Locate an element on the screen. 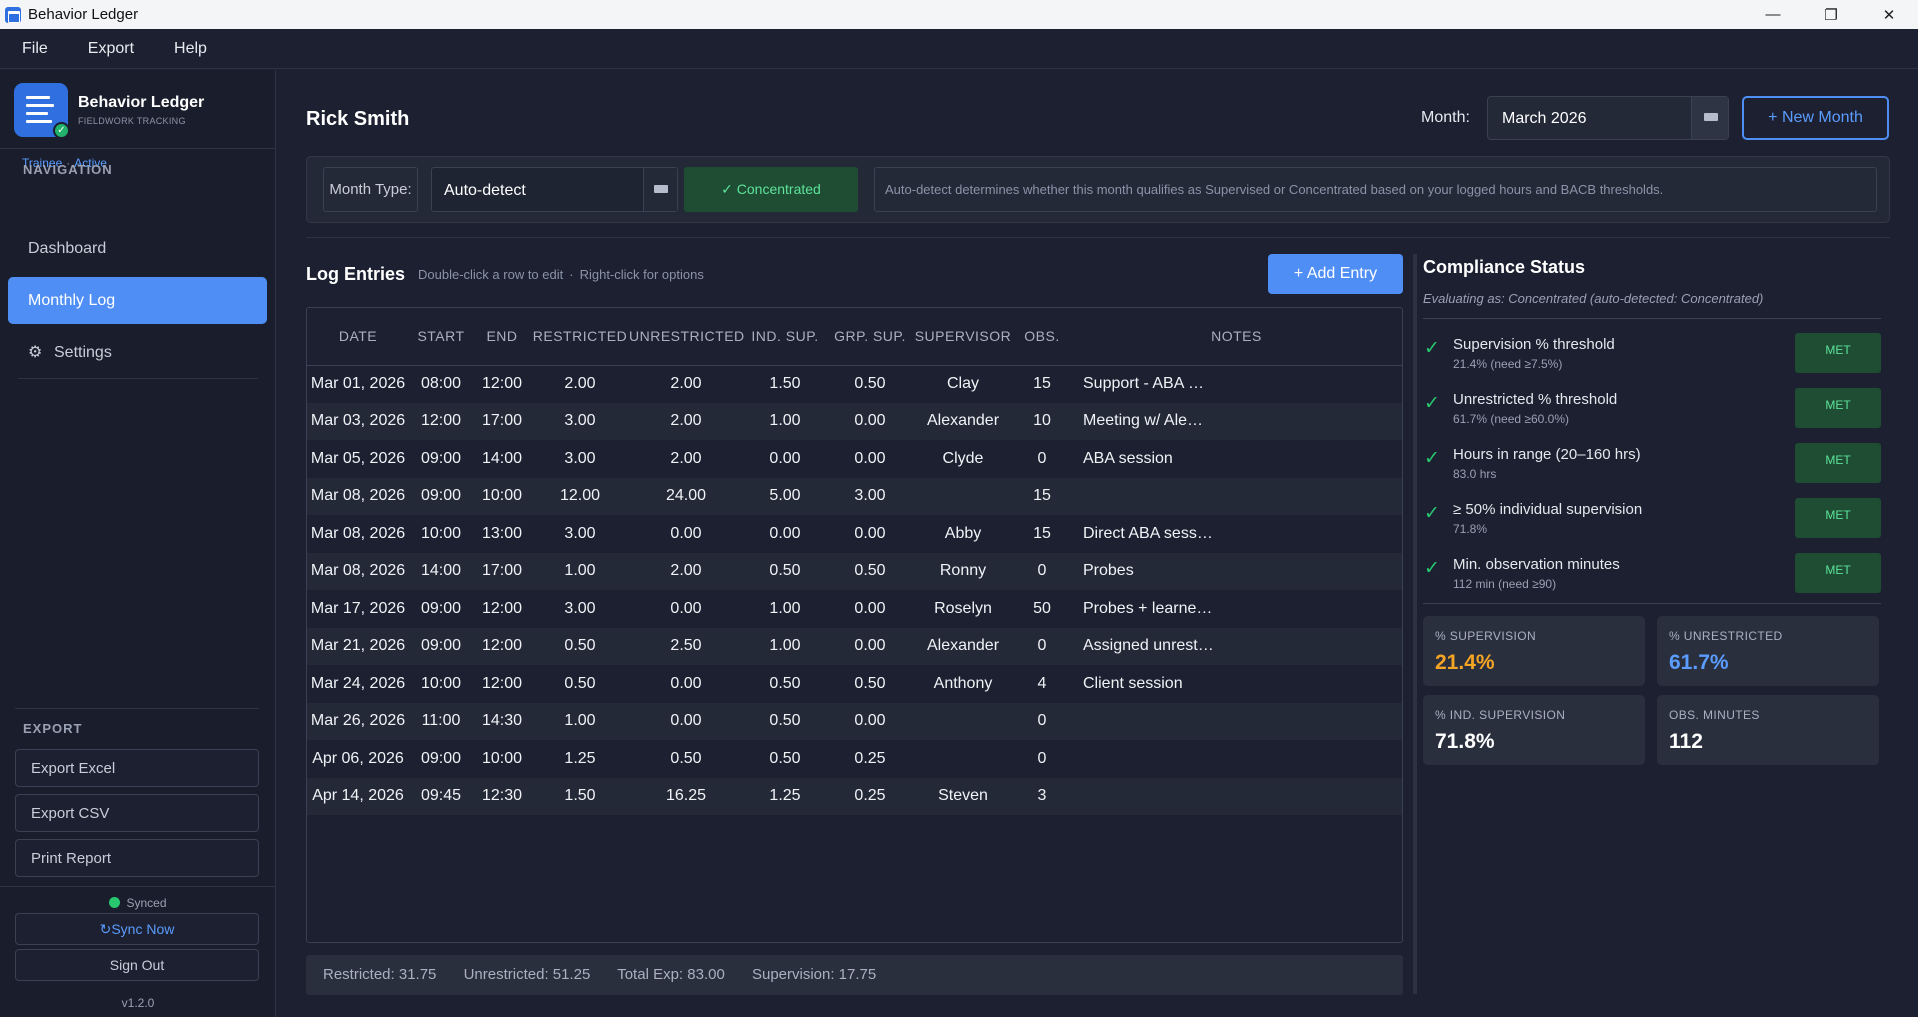 The width and height of the screenshot is (1918, 1017). close-button: ✕ is located at coordinates (1889, 15).